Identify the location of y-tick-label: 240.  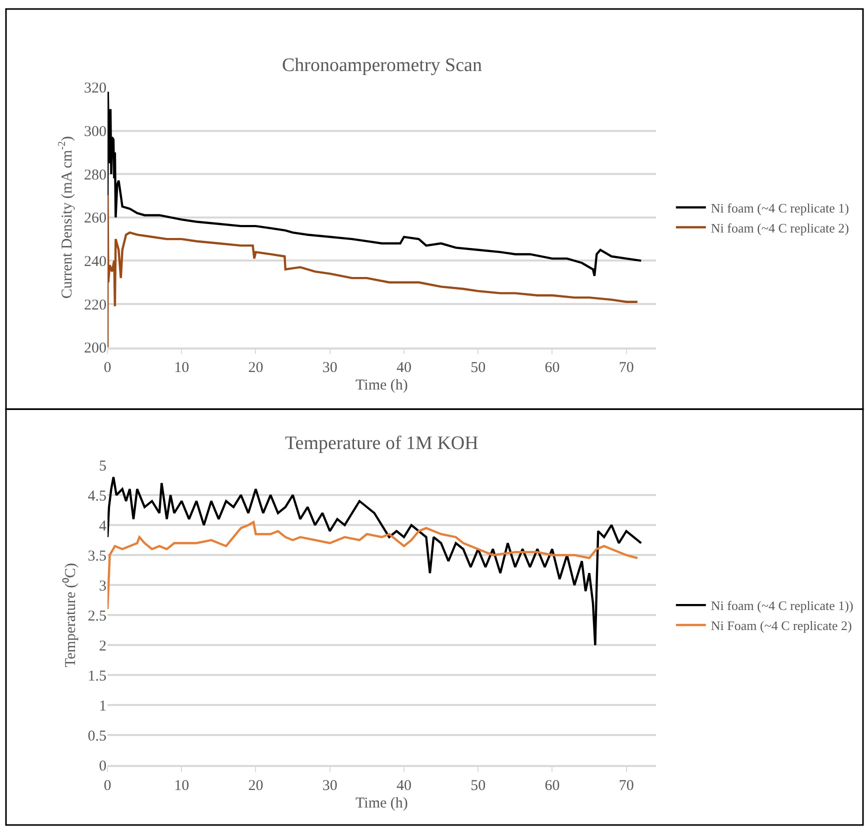
(95, 262).